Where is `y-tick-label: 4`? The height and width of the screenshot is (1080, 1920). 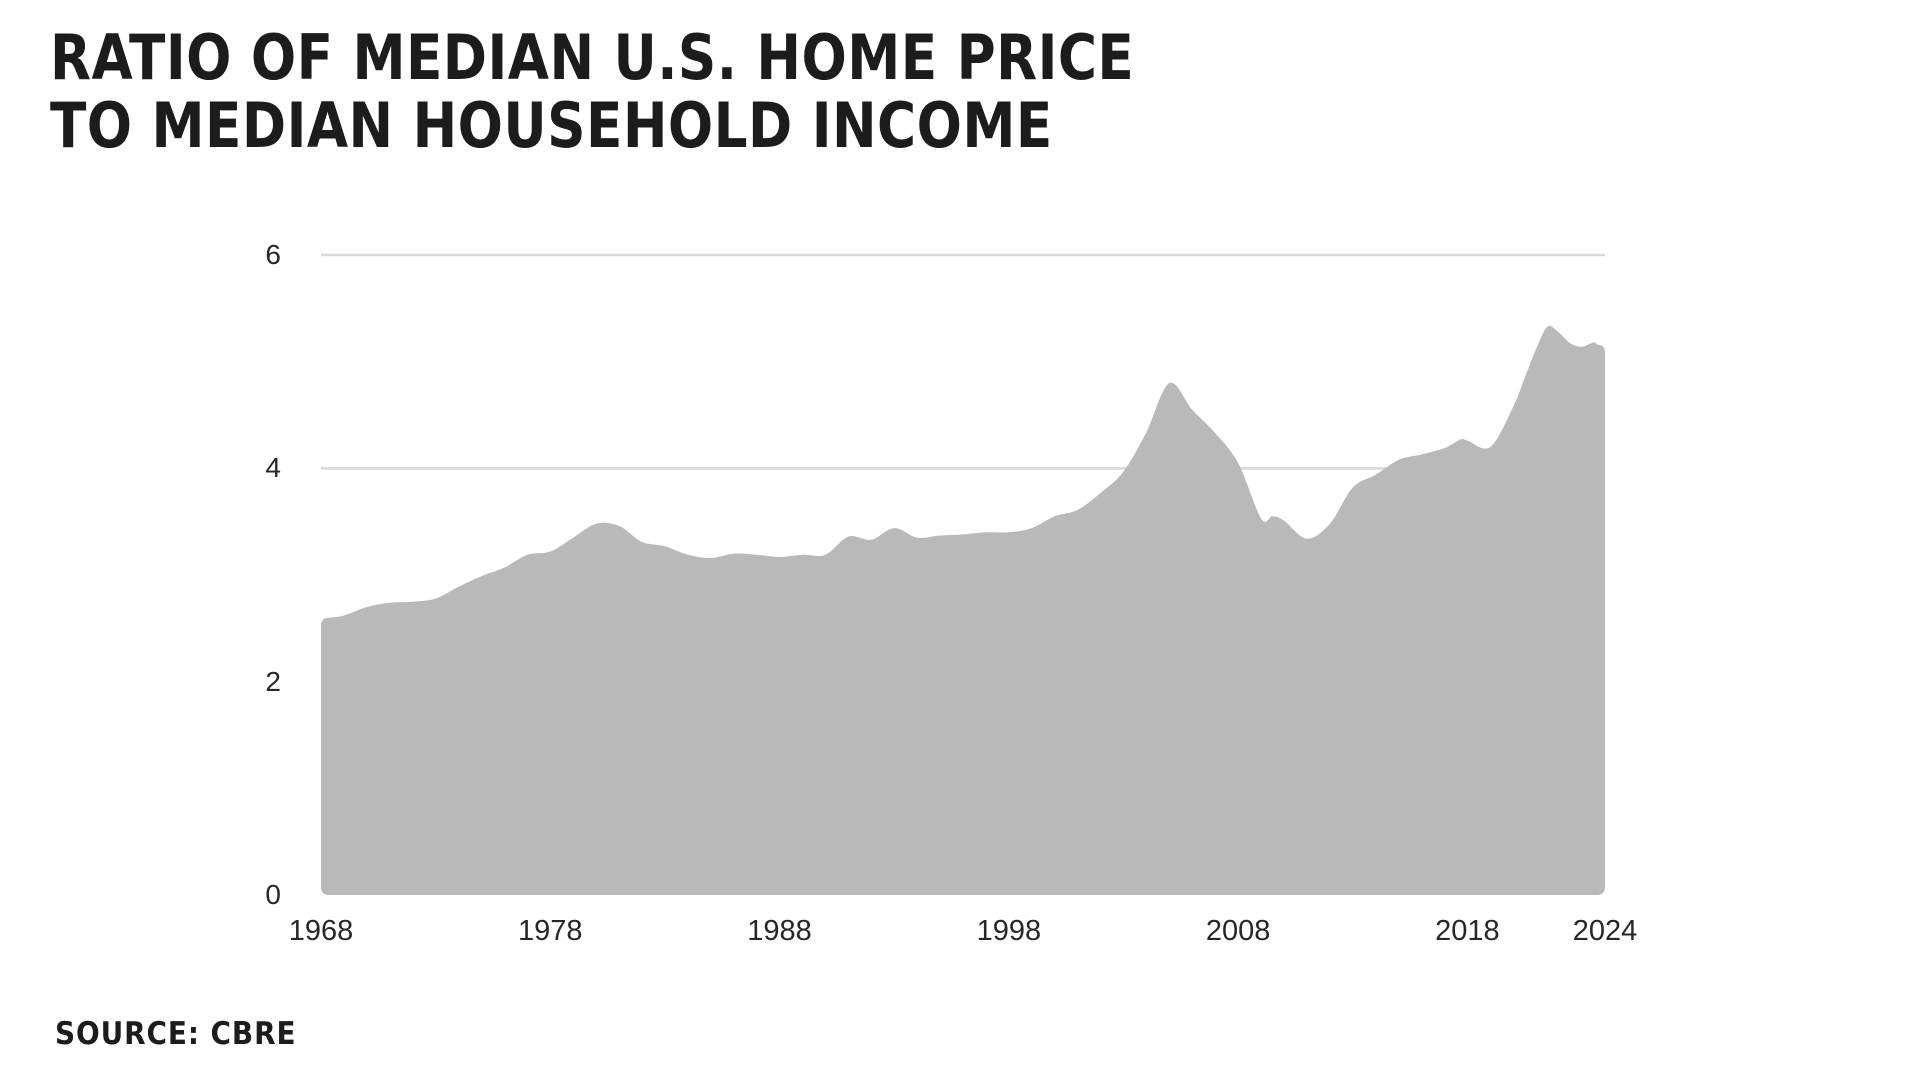 y-tick-label: 4 is located at coordinates (273, 468).